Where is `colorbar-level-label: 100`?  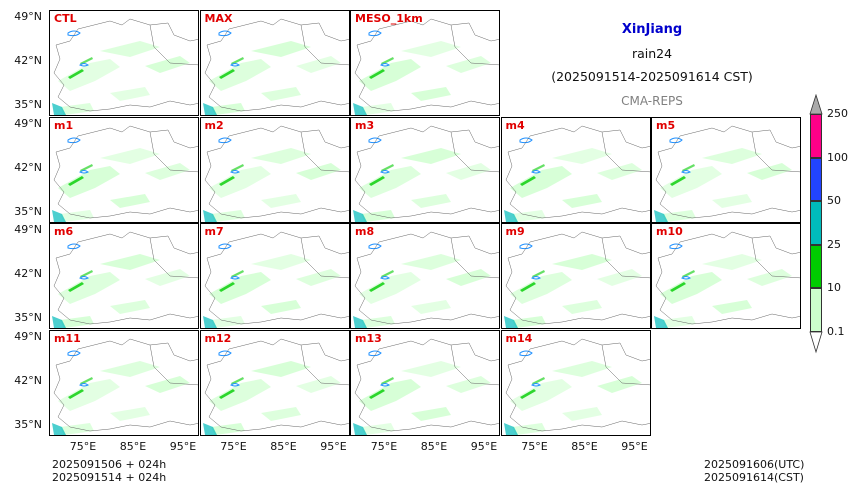
colorbar-level-label: 100 is located at coordinates (837, 157).